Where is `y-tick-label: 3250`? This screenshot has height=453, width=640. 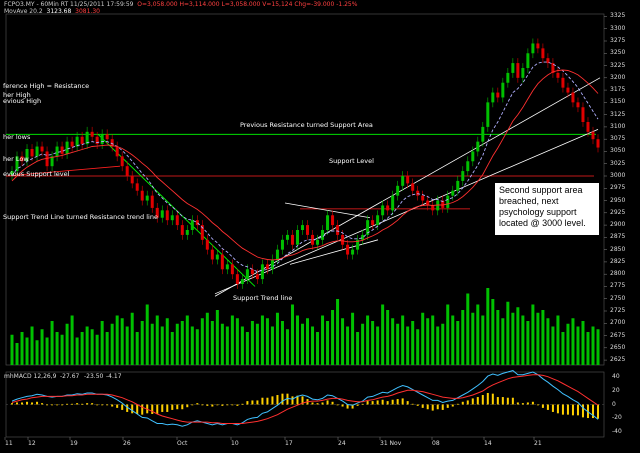 y-tick-label: 3250 is located at coordinates (618, 53).